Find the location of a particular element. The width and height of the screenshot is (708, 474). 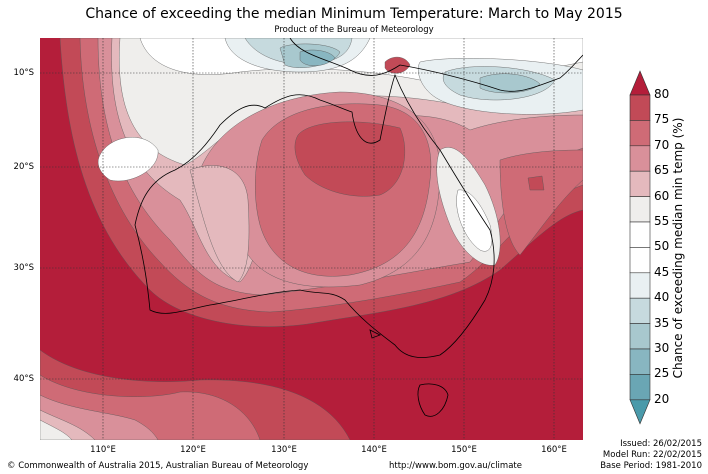

map-subtitle: Product of the Bureau of Meteorology is located at coordinates (354, 30).